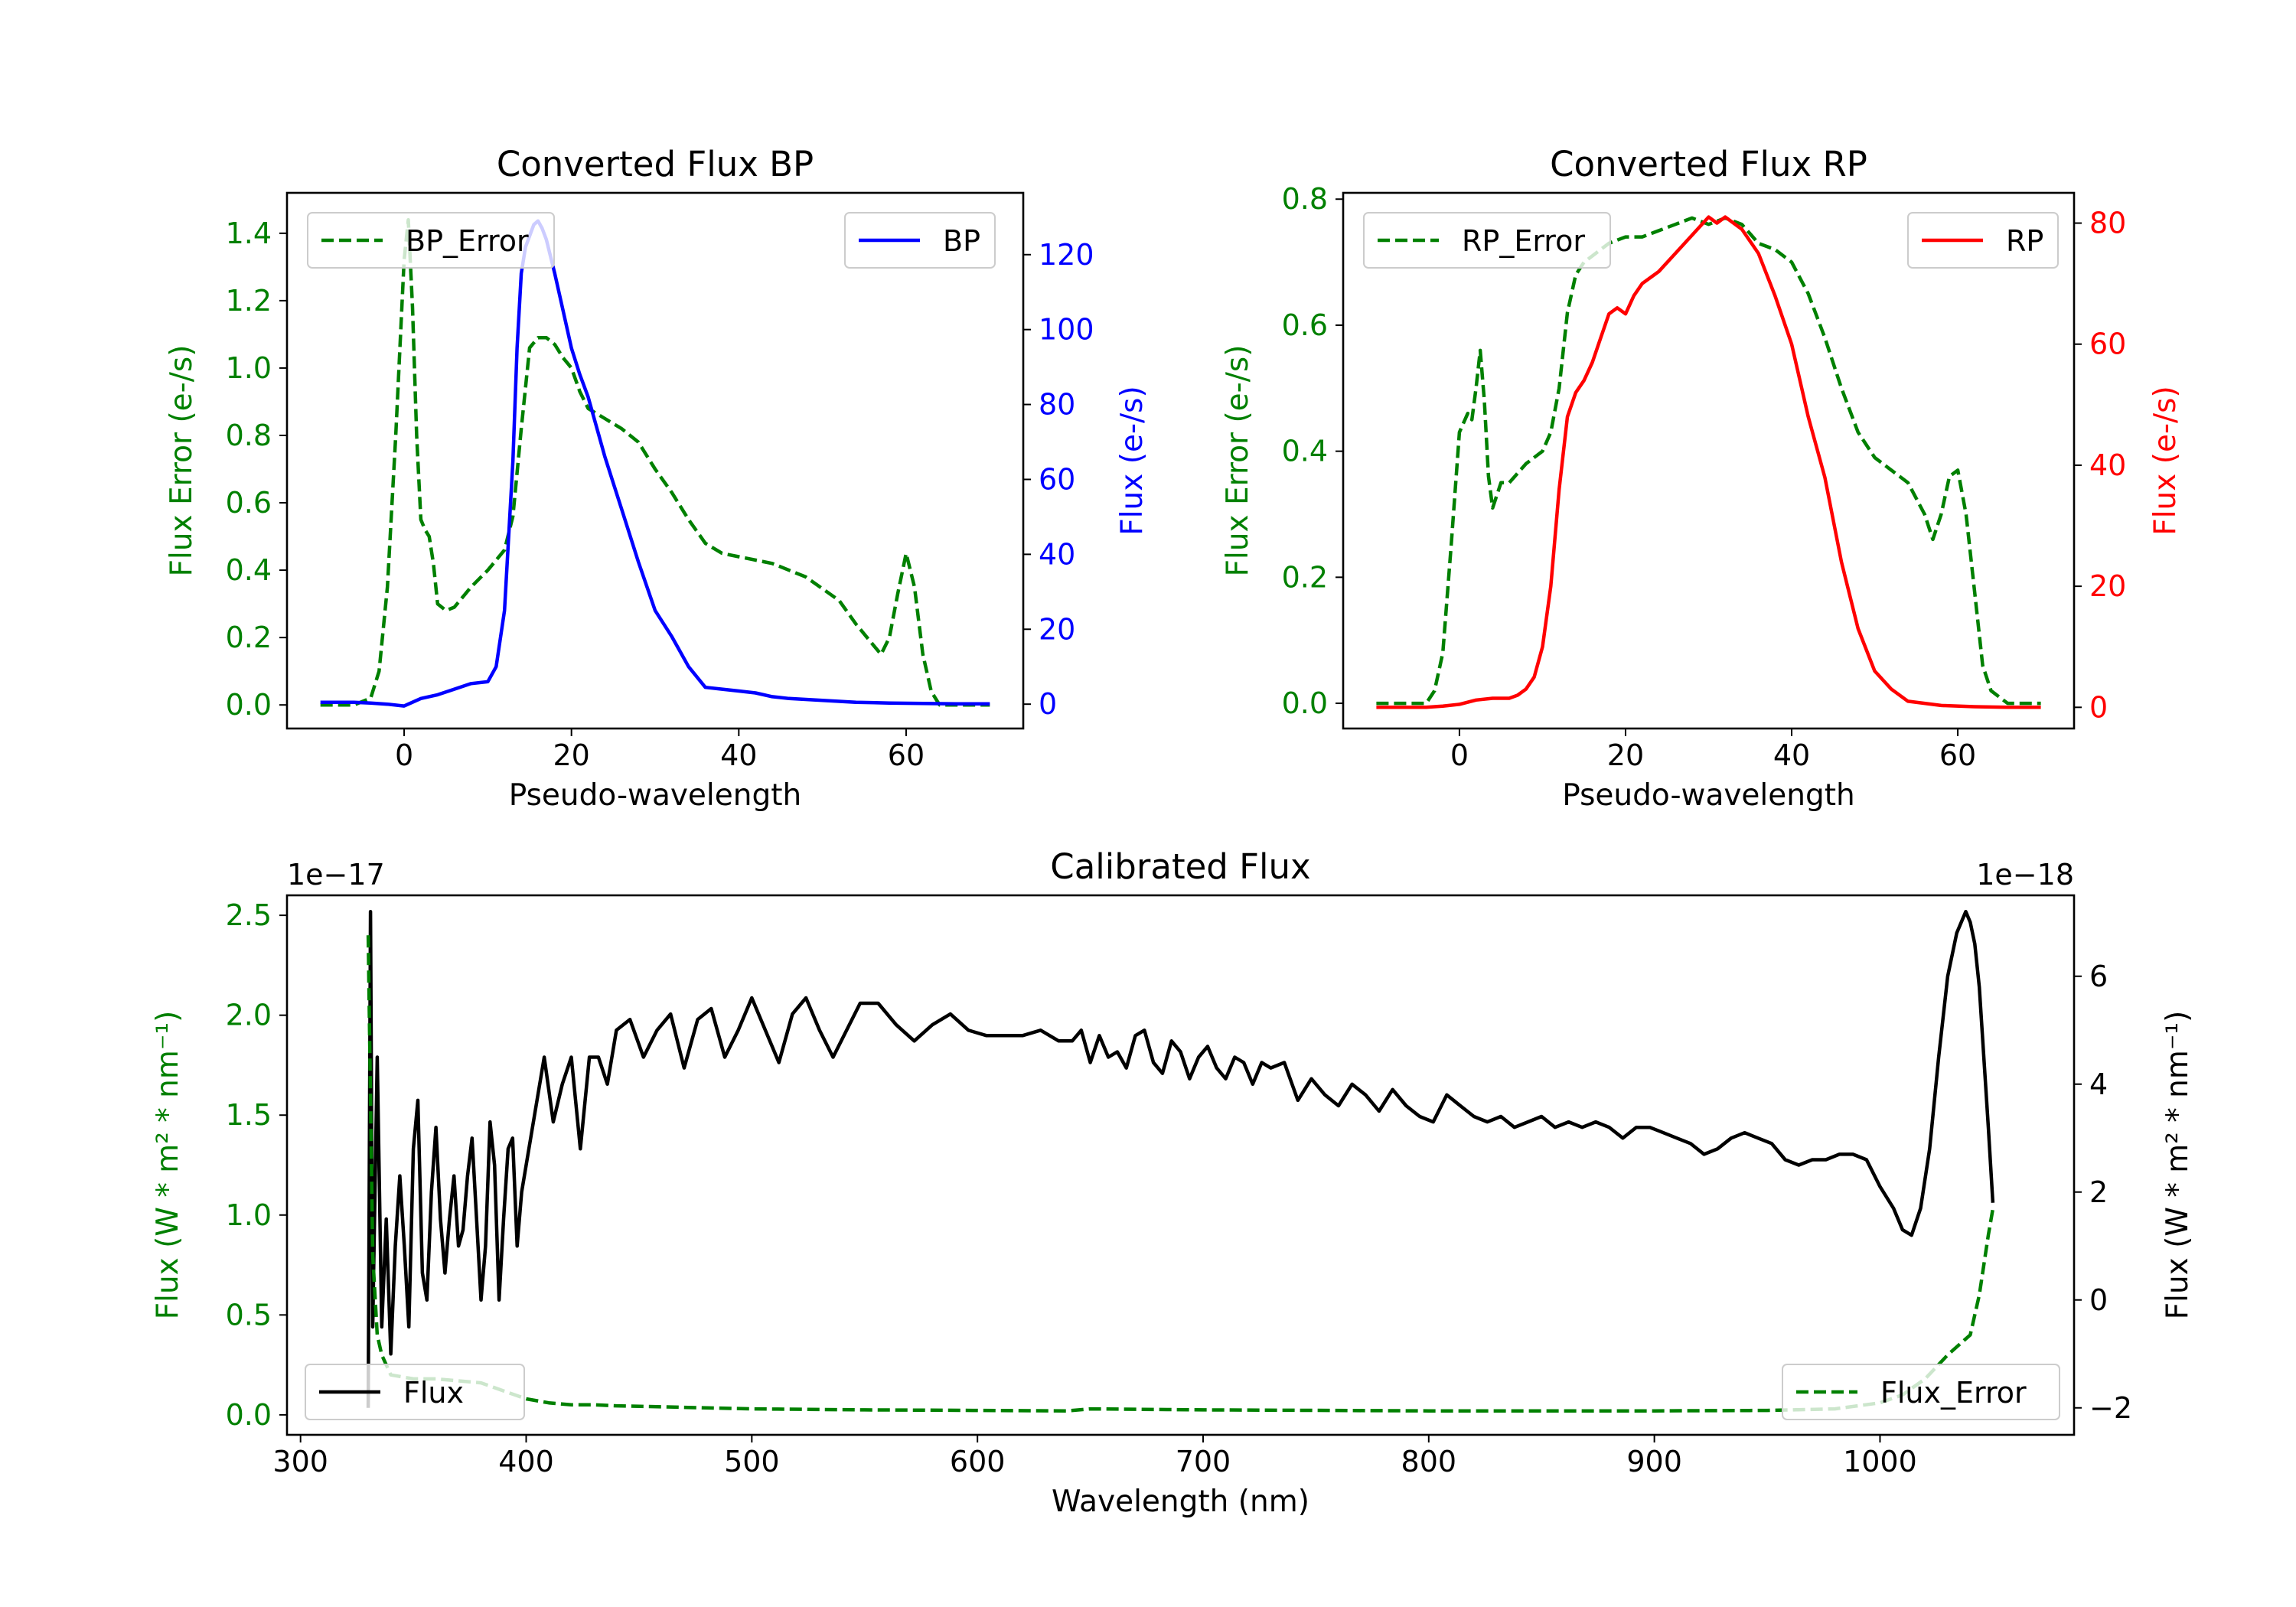 The width and height of the screenshot is (2296, 1607). Describe the element at coordinates (2110, 1408) in the screenshot. I see `right-y-tick-label: −2` at that location.